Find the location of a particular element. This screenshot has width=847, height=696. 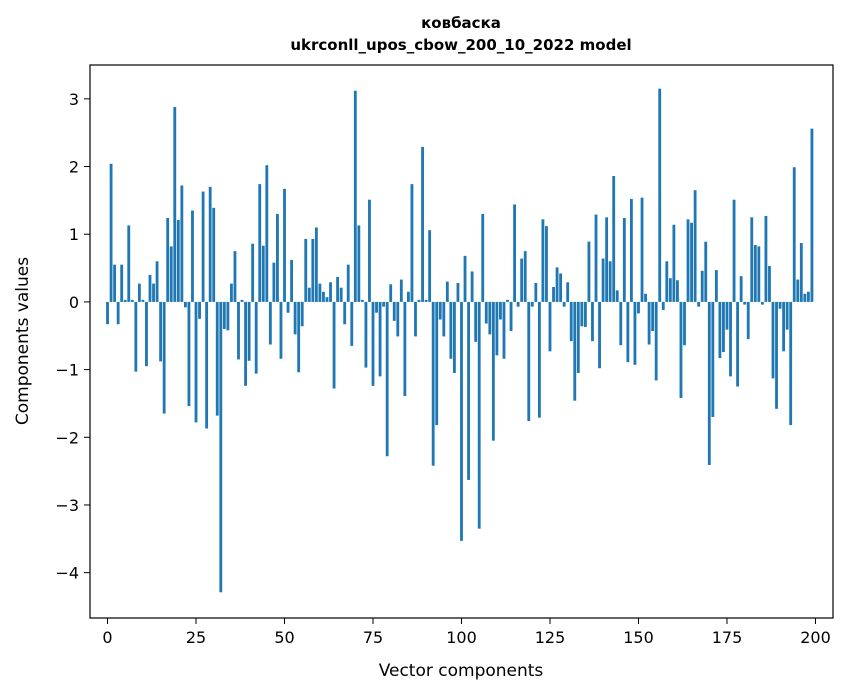

x-tick-label: 75 is located at coordinates (373, 637).